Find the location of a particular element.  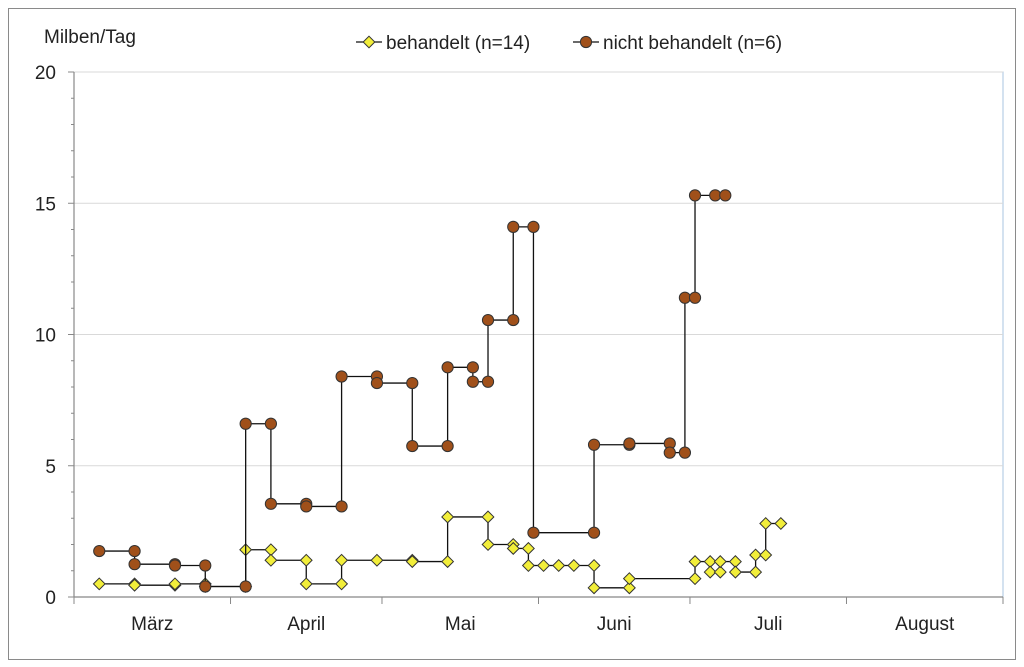

y-axis-label: Milben/Tag is located at coordinates (90, 37).